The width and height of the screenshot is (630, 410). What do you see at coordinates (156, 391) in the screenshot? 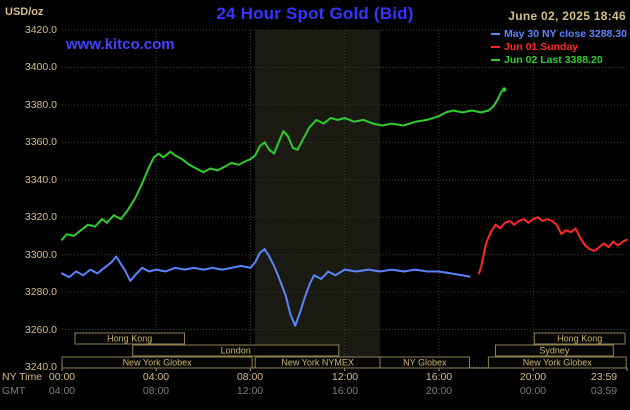
I see `x-tick-label-gmt: 08:00` at bounding box center [156, 391].